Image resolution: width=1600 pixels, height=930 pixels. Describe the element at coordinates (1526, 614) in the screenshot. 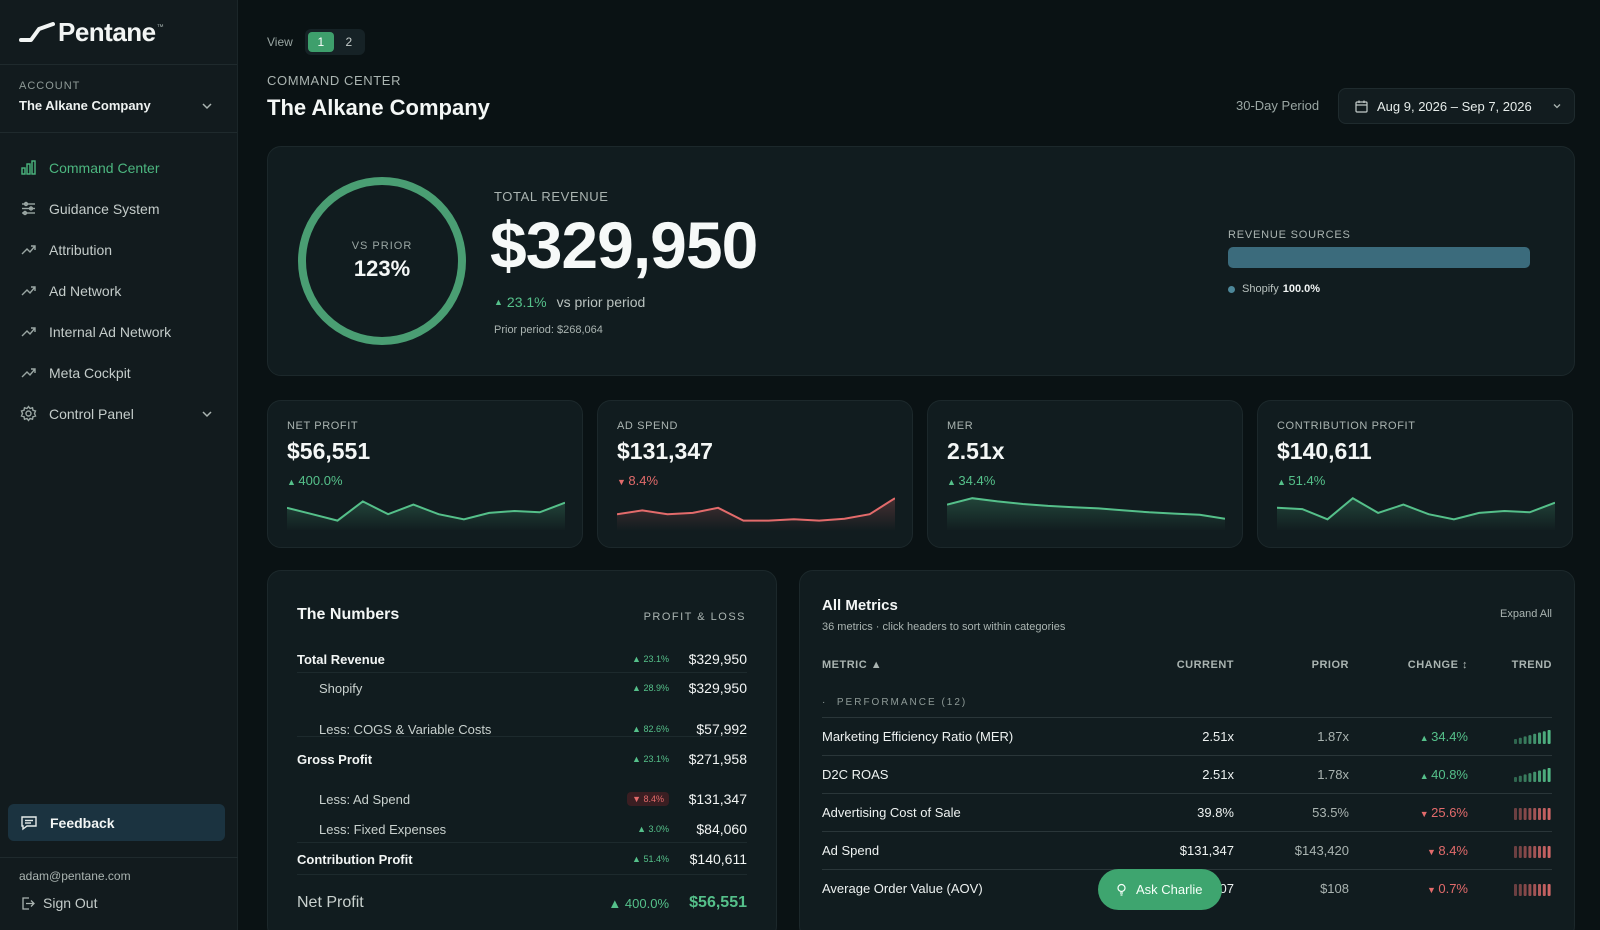

I see `expand-all-button: Expand All` at that location.